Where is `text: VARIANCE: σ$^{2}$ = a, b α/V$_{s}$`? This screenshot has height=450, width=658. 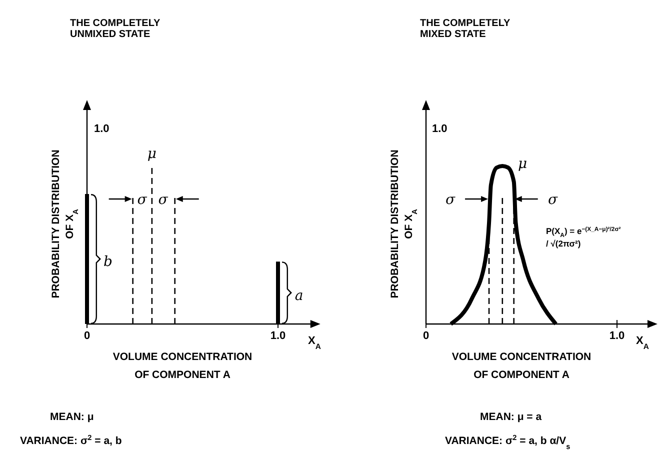 text: VARIANCE: σ$^{2}$ = a, b α/V$_{s}$ is located at coordinates (507, 441).